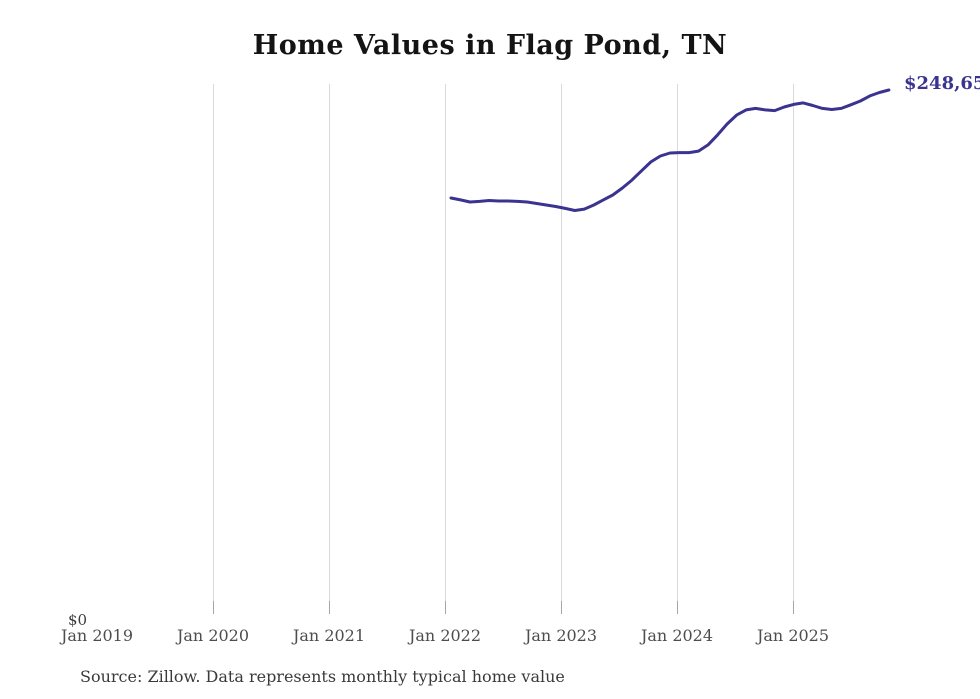  What do you see at coordinates (78, 620) in the screenshot?
I see `y-axis-zero-label: $0` at bounding box center [78, 620].